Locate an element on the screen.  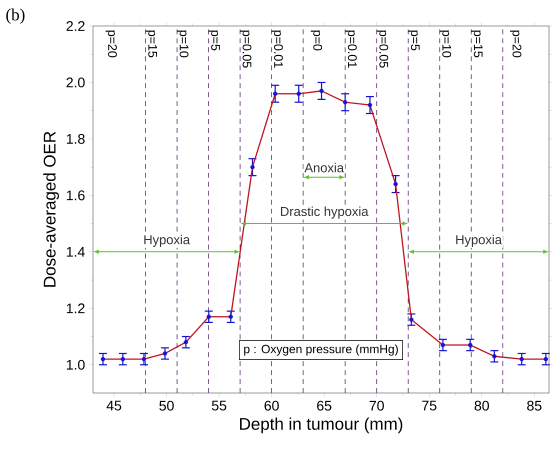
y-tick-label: 1.2 is located at coordinates (75, 308).